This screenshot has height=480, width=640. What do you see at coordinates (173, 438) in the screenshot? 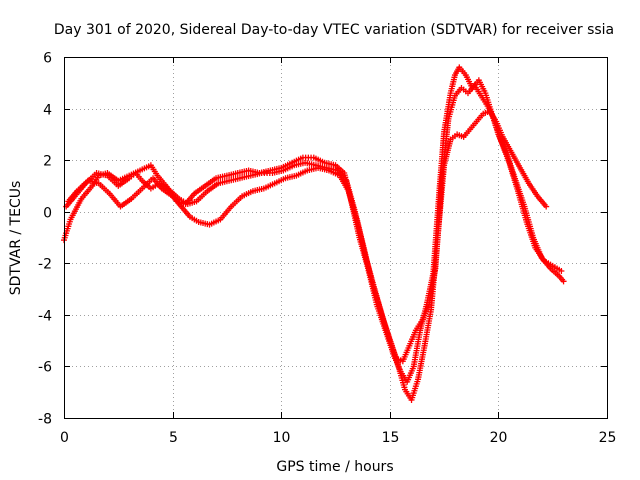
I see `x-tick-label: 5` at bounding box center [173, 438].